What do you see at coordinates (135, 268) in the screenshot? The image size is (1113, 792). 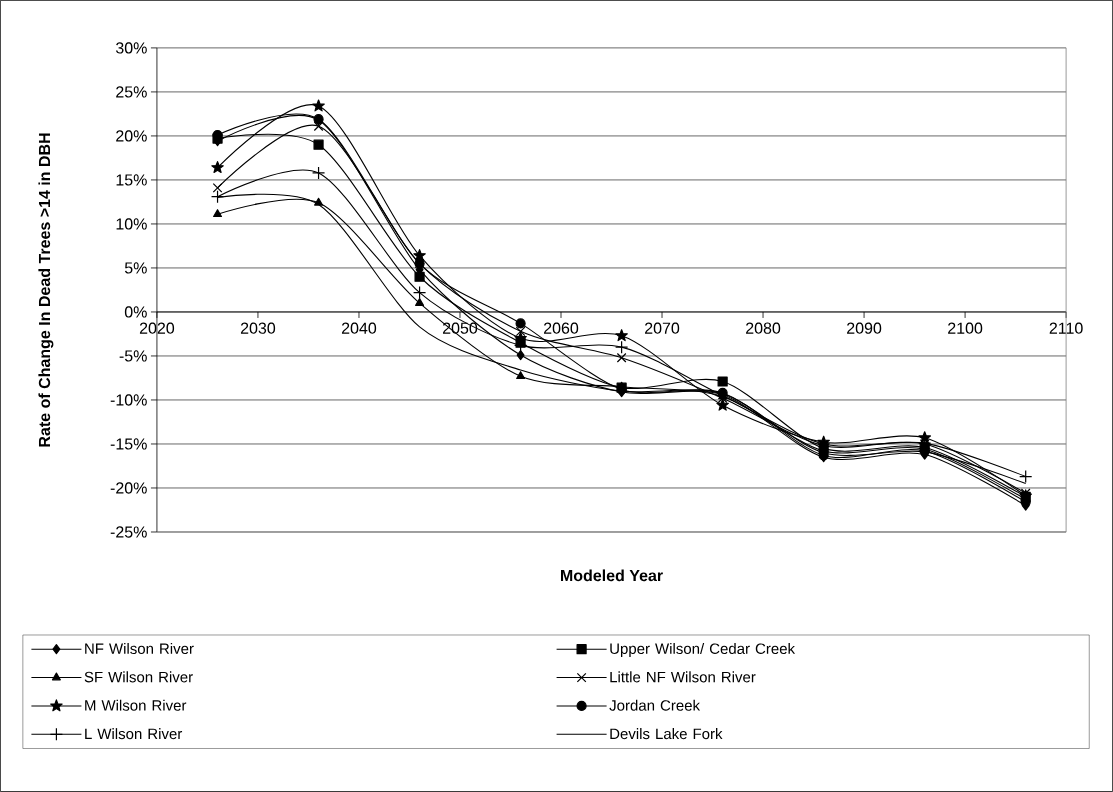 I see `y-tick-label: 5%` at bounding box center [135, 268].